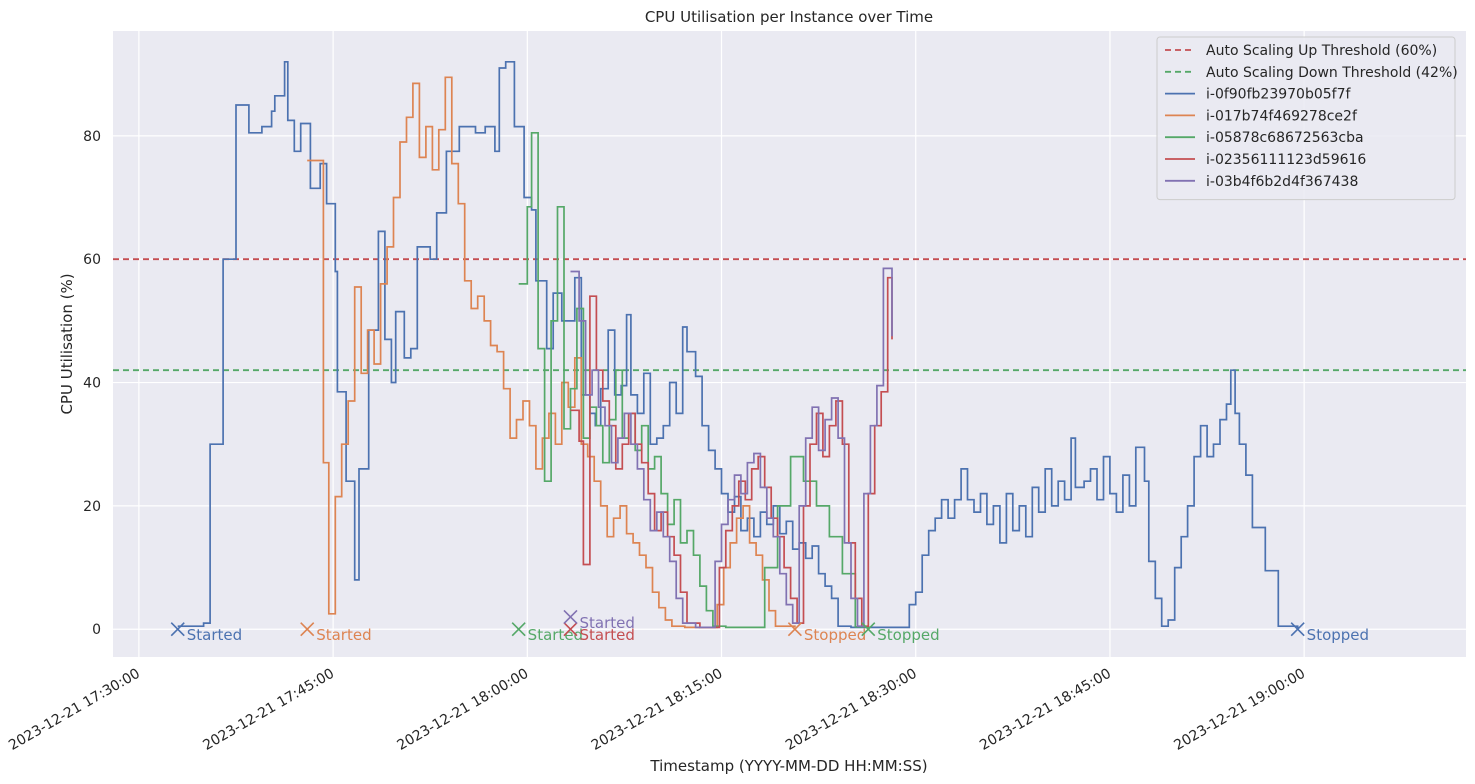  What do you see at coordinates (268, 710) in the screenshot?
I see `x-tick-label: 2023-12-21 17:45:00` at bounding box center [268, 710].